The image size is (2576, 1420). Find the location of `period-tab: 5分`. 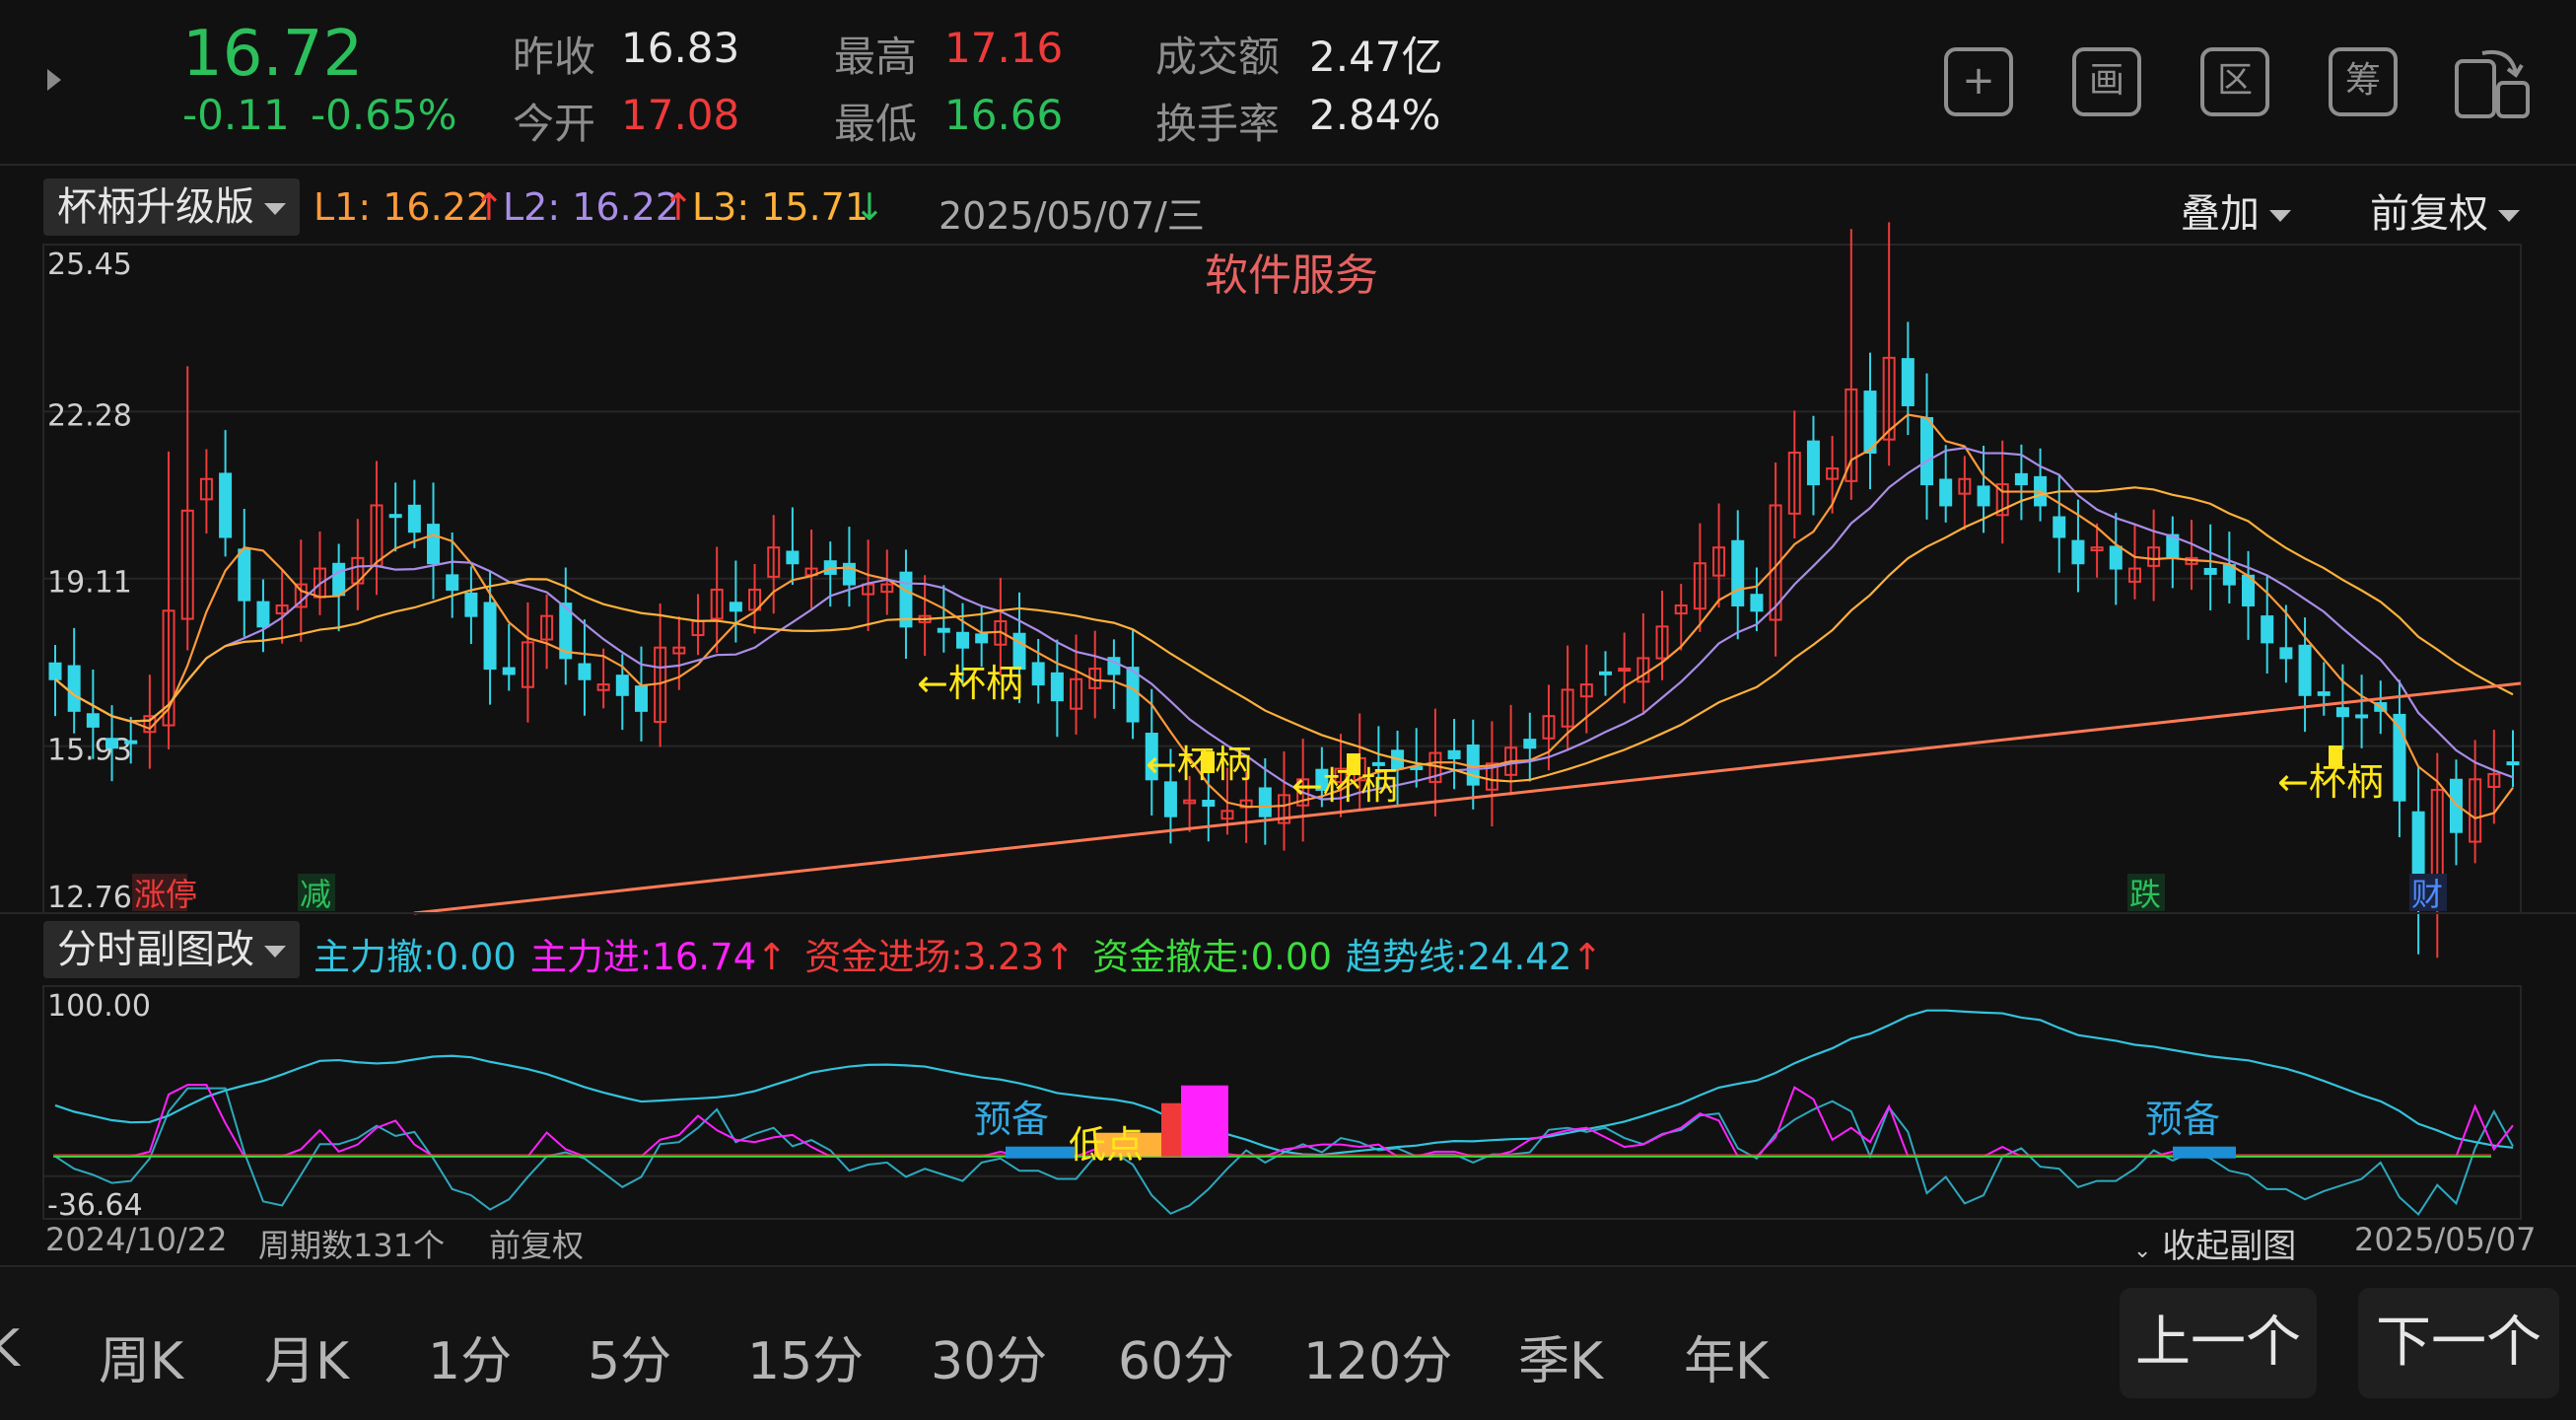

period-tab: 5分 is located at coordinates (630, 1361).